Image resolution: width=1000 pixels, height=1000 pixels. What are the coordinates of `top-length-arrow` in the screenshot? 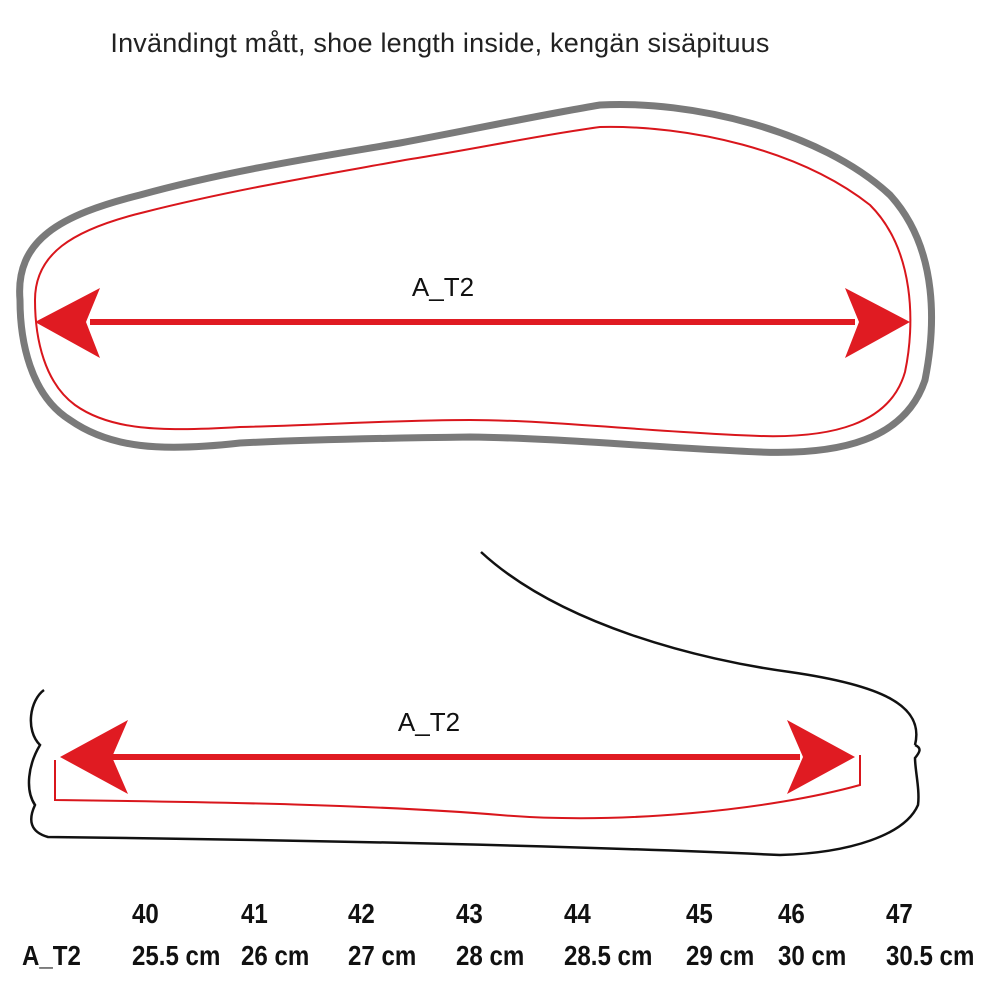 It's located at (472, 323).